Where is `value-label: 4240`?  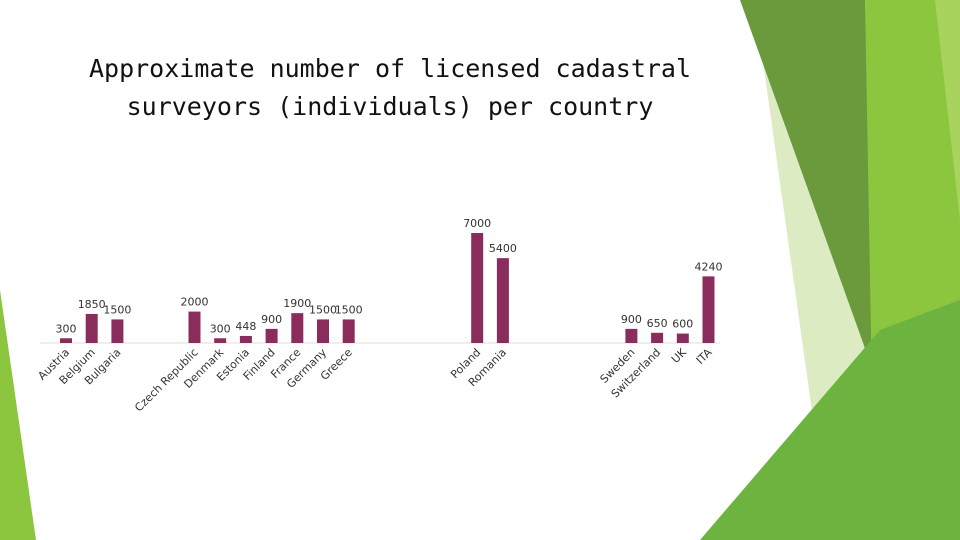
value-label: 4240 is located at coordinates (709, 266).